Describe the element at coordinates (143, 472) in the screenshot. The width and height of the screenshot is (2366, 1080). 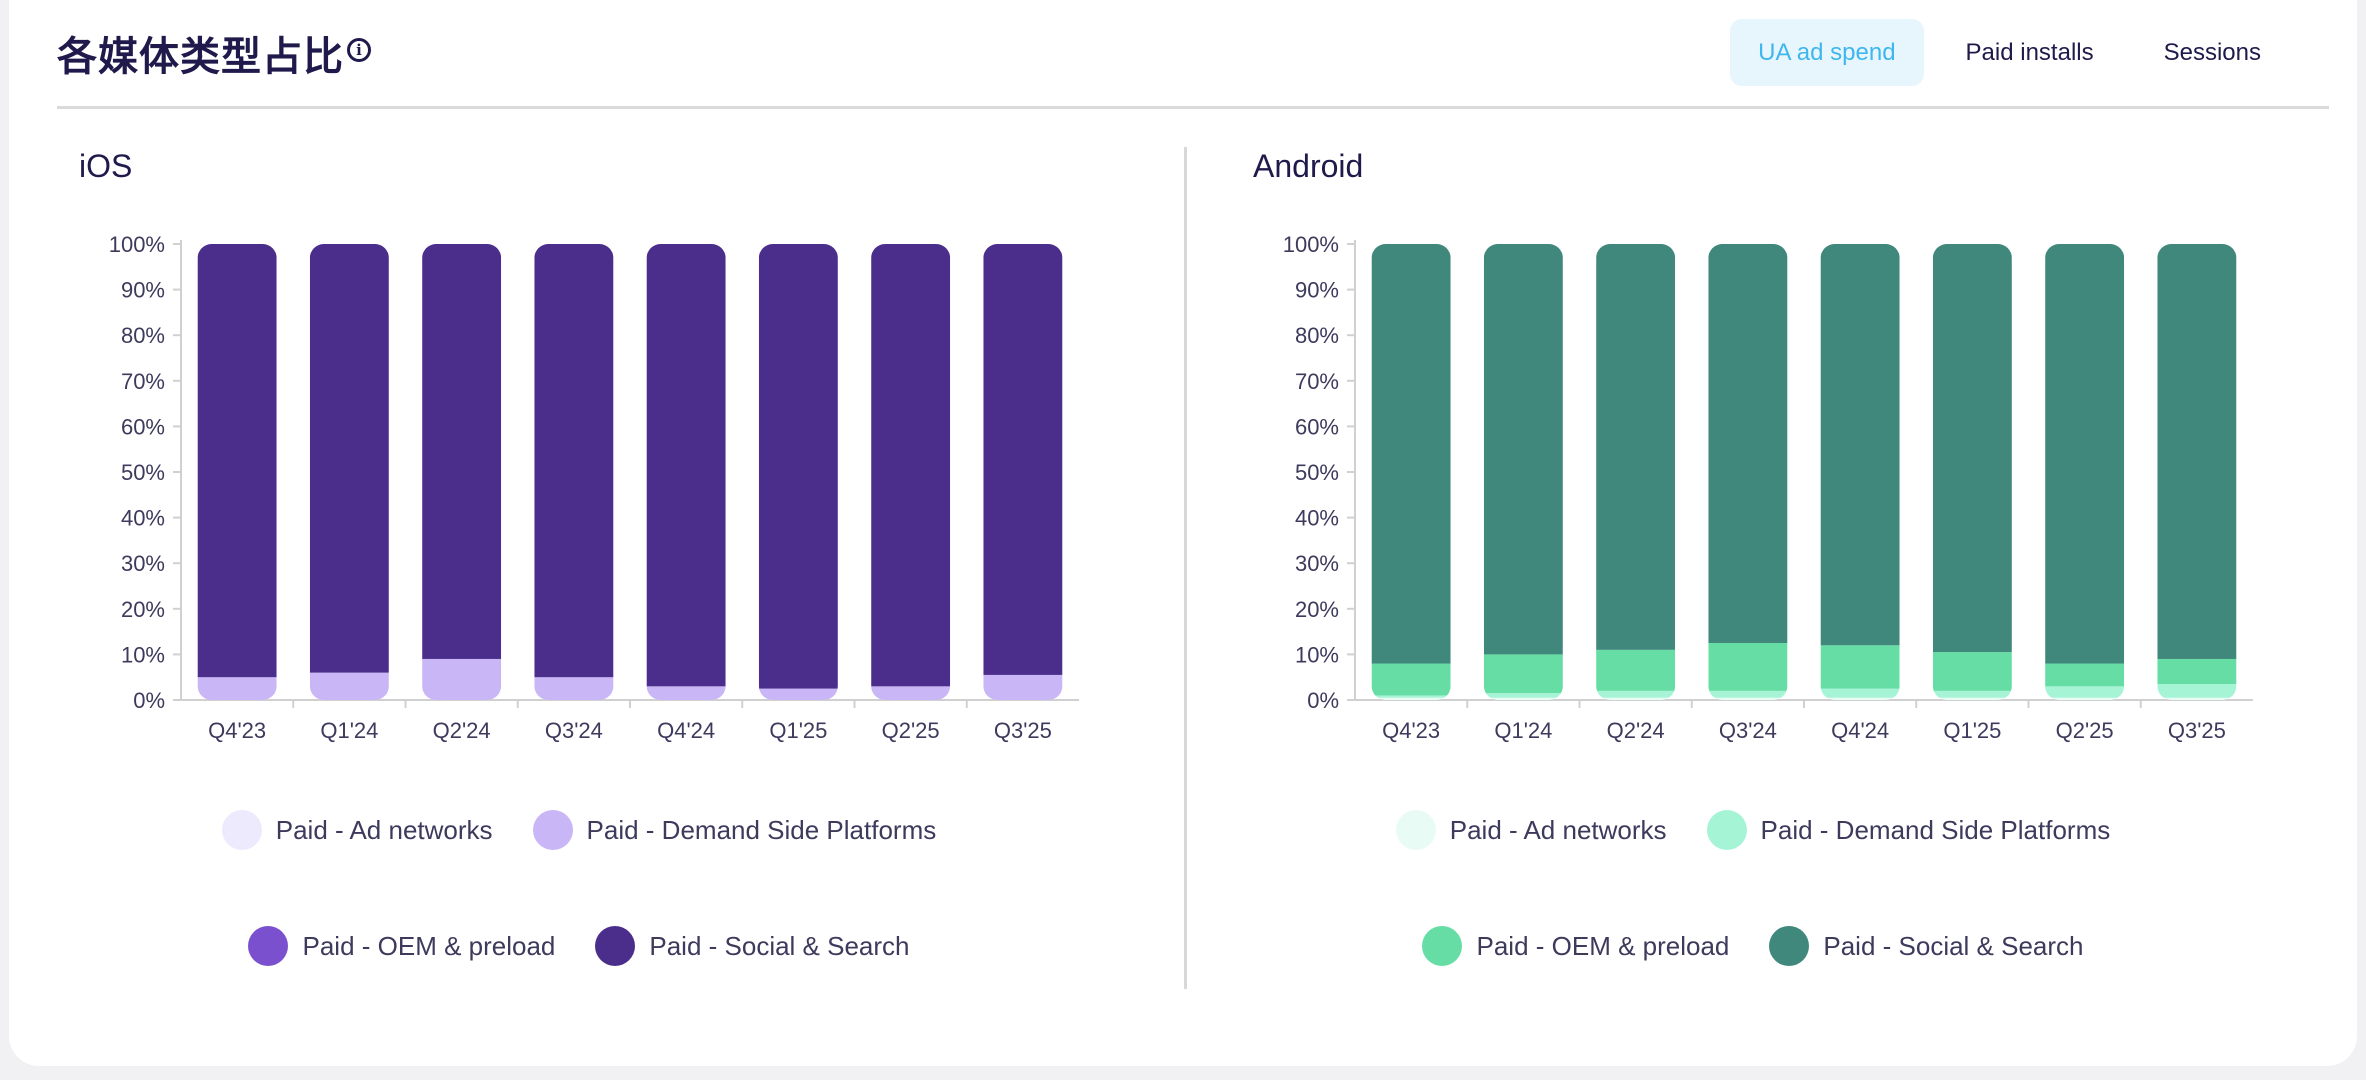
I see `ios-y-tick-label: 50%` at that location.